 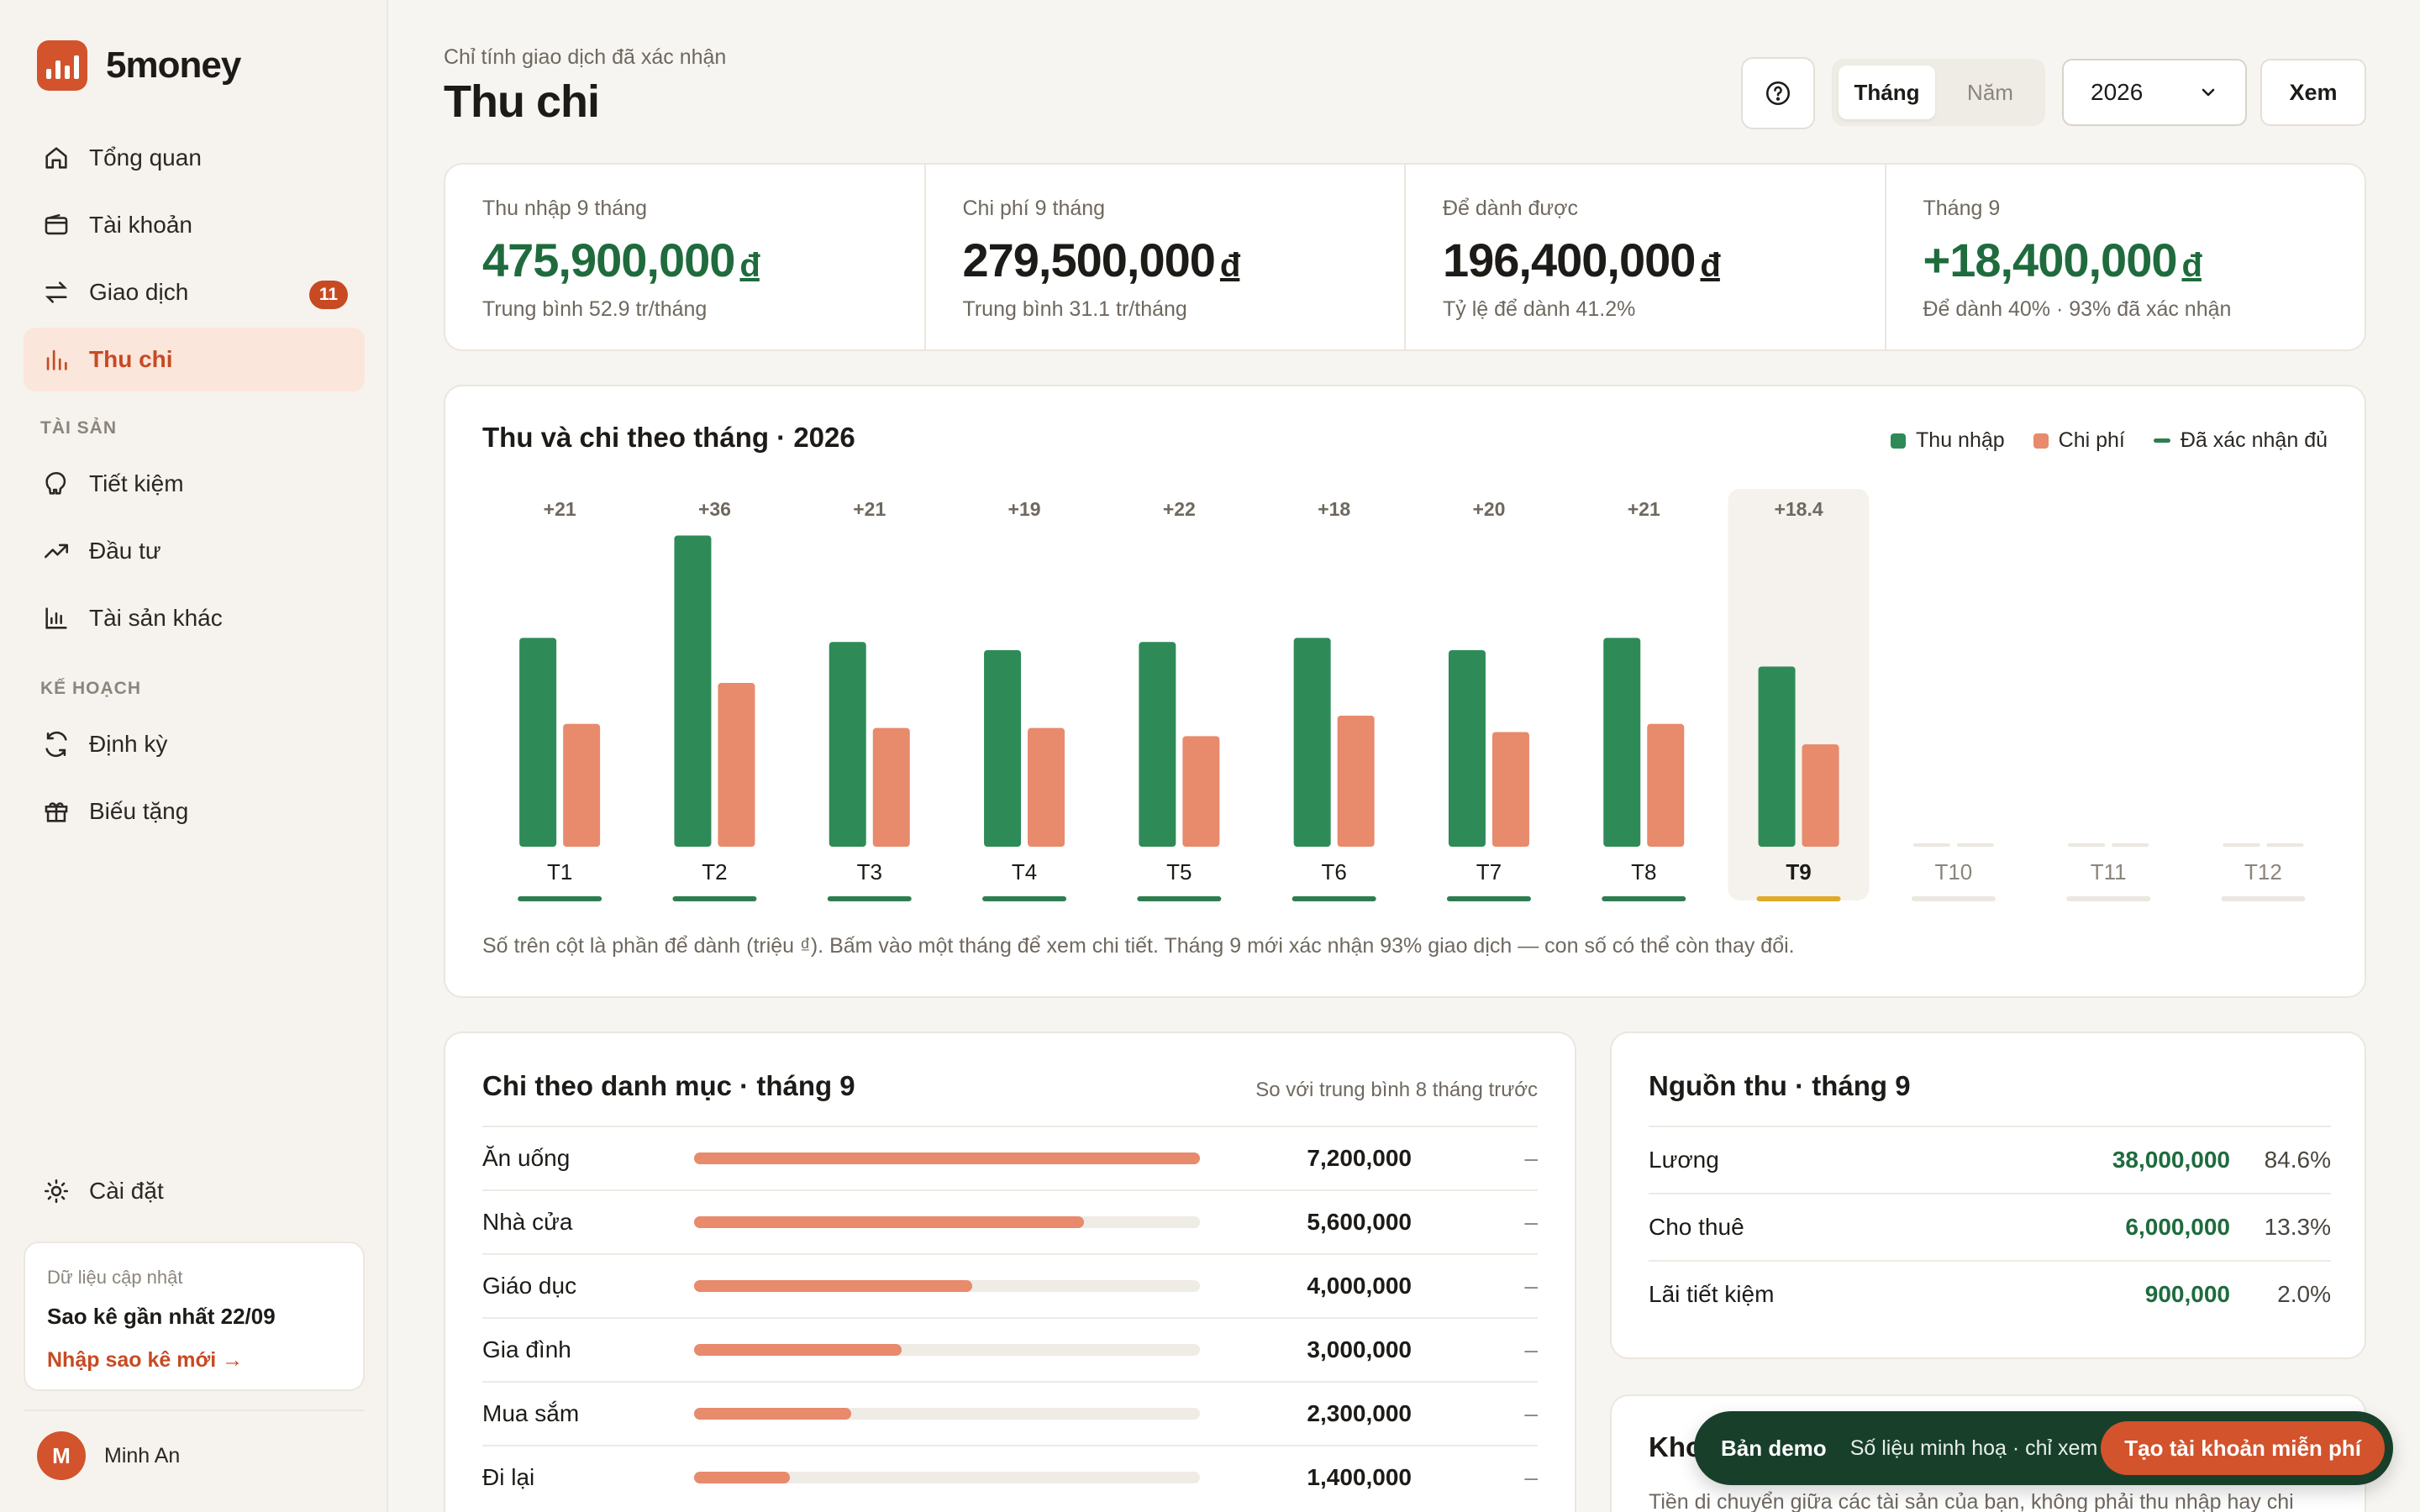 I want to click on period-year-tab: Năm, so click(x=1990, y=92).